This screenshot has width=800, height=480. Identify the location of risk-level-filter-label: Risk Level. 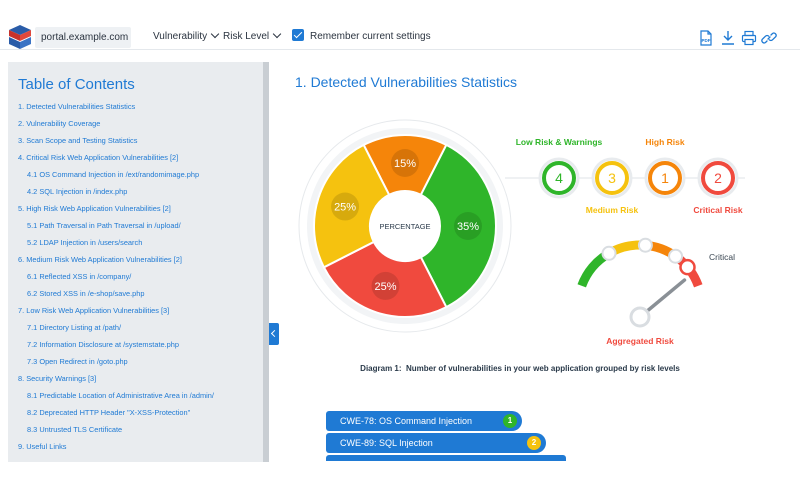
(246, 36).